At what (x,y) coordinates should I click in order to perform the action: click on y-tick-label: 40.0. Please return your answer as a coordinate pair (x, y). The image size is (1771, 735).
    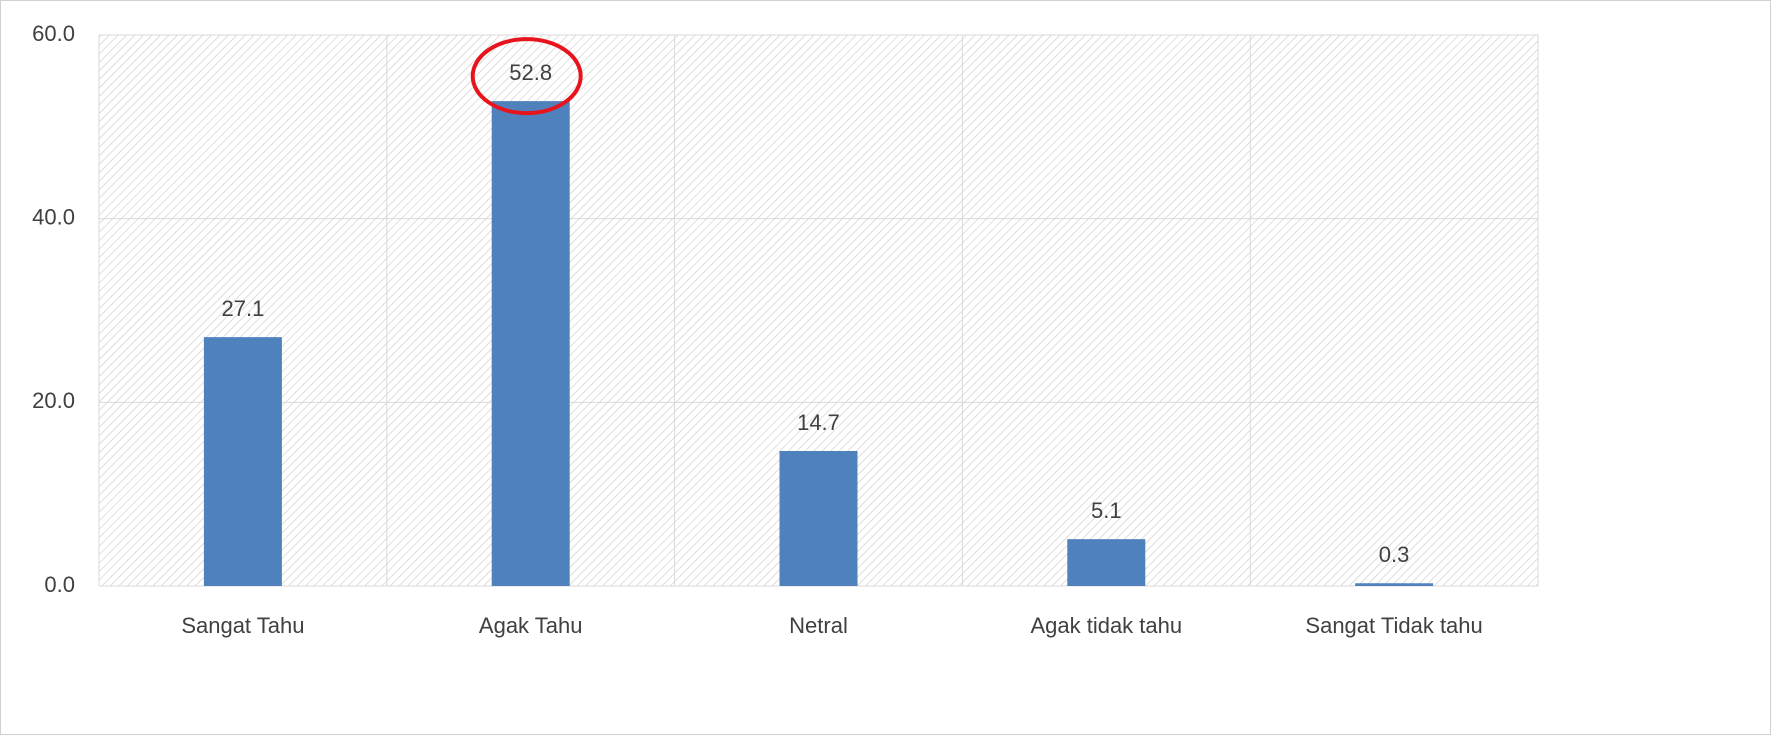
    Looking at the image, I should click on (53, 216).